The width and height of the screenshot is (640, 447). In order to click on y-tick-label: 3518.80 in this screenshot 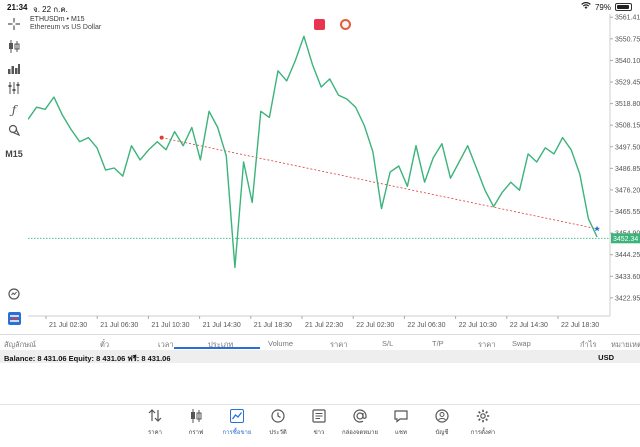, I will do `click(627, 104)`.